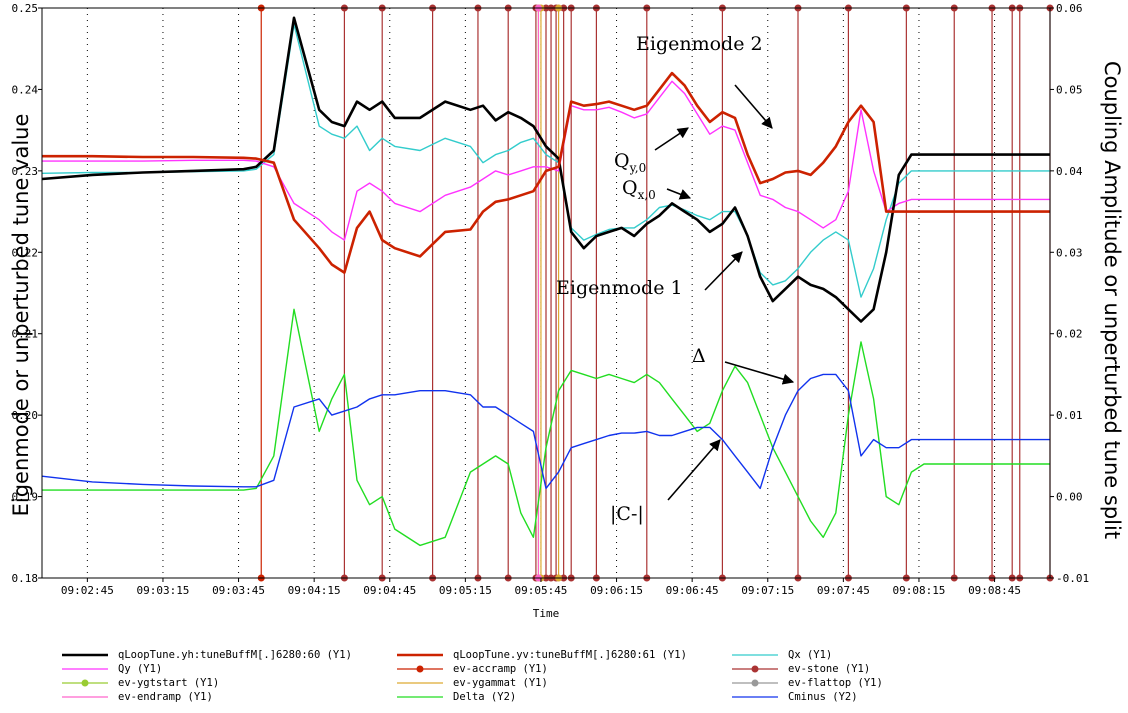 This screenshot has height=713, width=1128. Describe the element at coordinates (25, 334) in the screenshot. I see `y1-tick-label: 0.21` at that location.